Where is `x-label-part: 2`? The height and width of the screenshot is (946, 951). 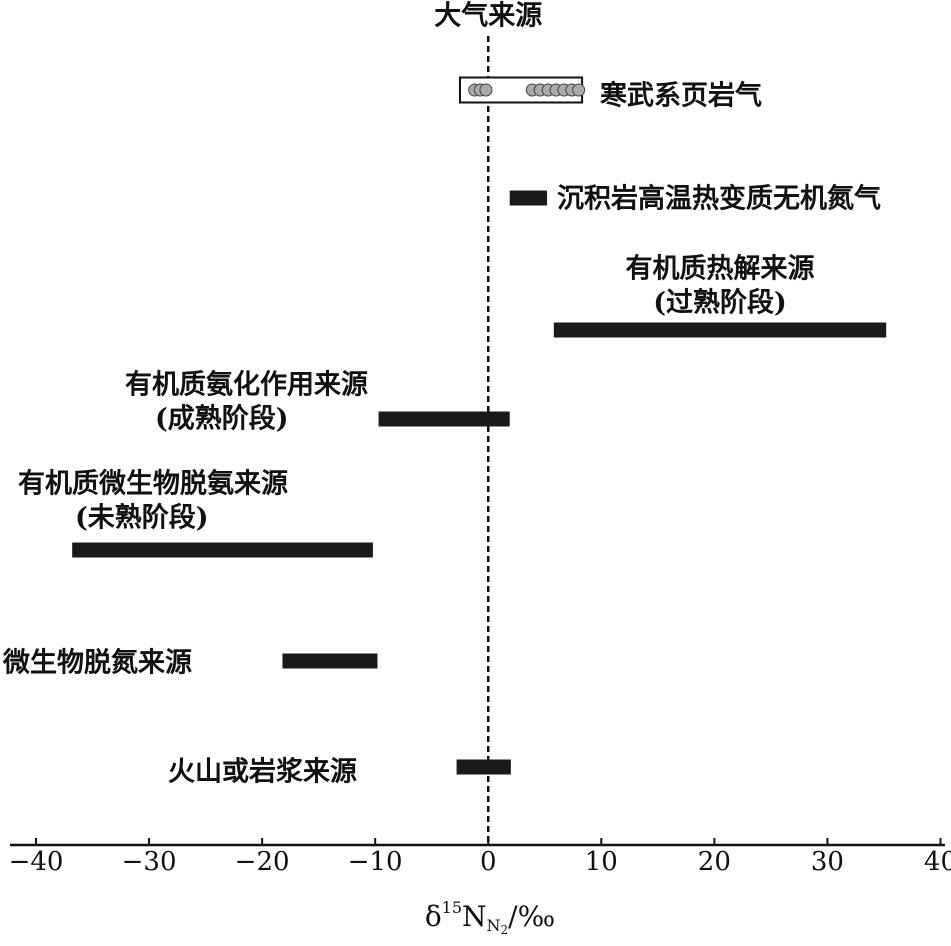
x-label-part: 2 is located at coordinates (505, 930).